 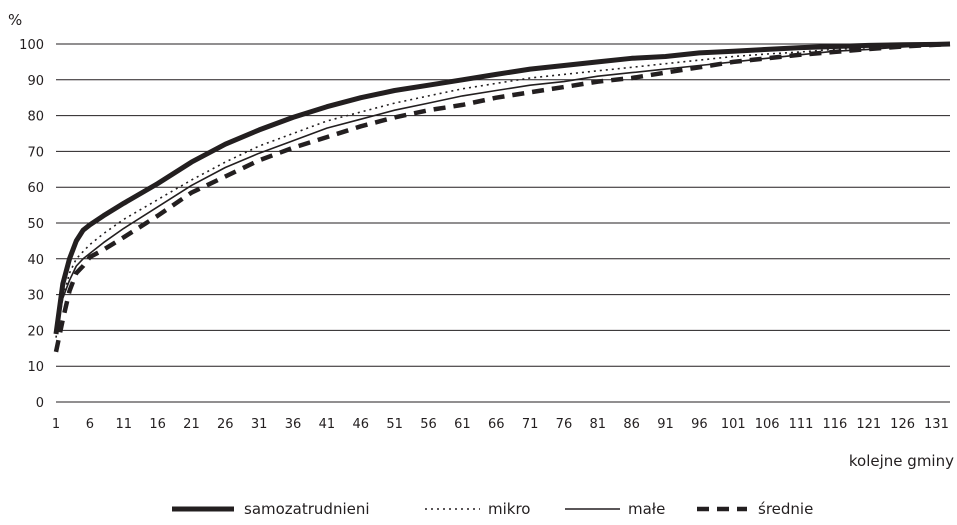 I want to click on x-tick-label: 26, so click(x=225, y=424).